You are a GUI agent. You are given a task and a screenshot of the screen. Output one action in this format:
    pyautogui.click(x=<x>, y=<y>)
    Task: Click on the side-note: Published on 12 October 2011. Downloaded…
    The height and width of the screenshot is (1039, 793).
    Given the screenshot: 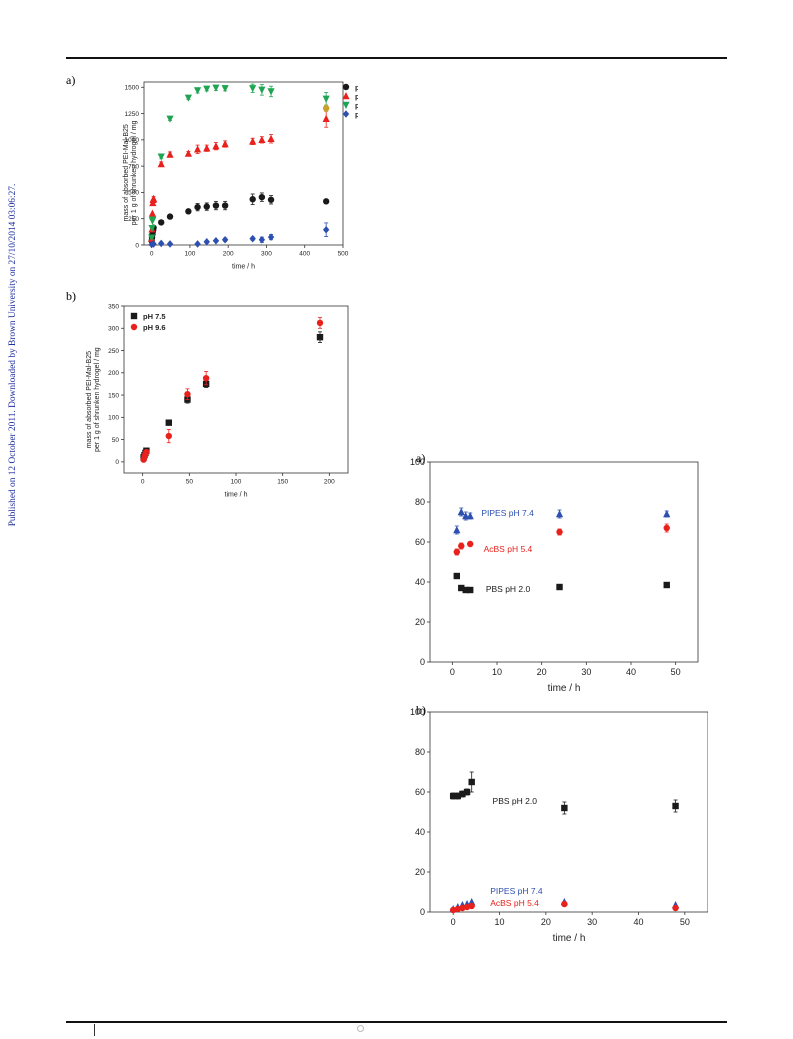 What is the action you would take?
    pyautogui.click(x=13, y=355)
    